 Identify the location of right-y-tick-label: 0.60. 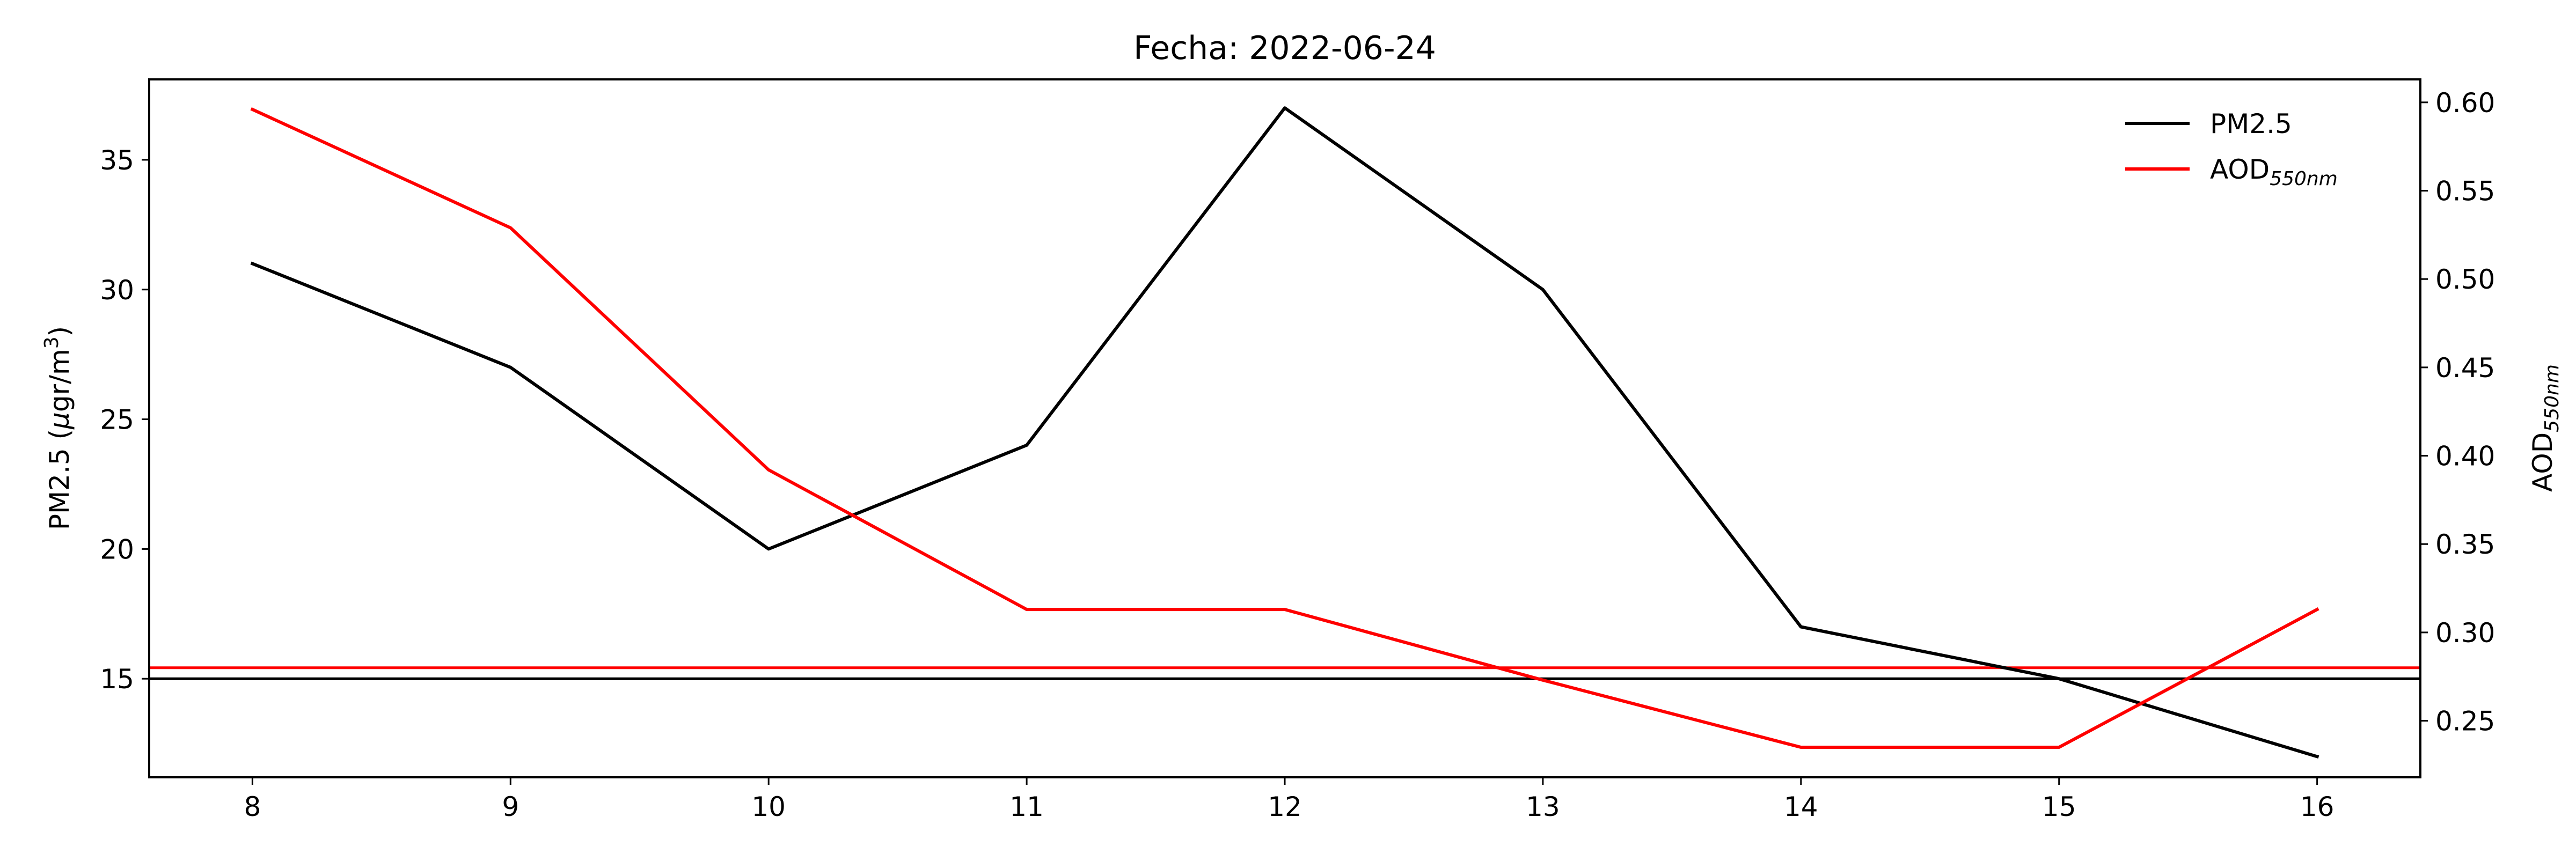
(2465, 103).